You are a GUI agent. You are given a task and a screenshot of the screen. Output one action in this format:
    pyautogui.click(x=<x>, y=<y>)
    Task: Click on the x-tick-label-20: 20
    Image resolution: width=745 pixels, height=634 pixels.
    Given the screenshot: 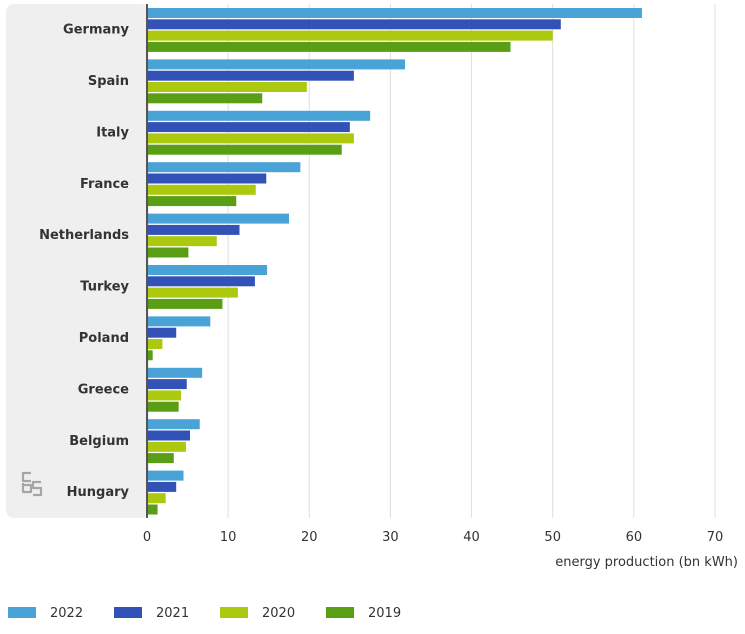 What is the action you would take?
    pyautogui.click(x=309, y=537)
    